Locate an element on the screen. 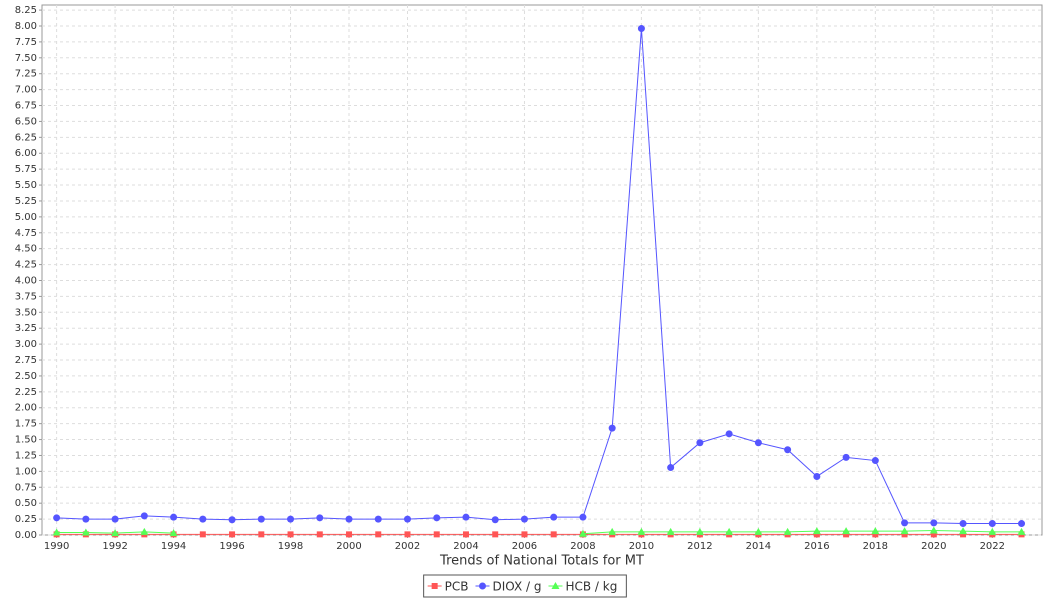 This screenshot has height=604, width=1050. x-tick-label: 2002 is located at coordinates (407, 546).